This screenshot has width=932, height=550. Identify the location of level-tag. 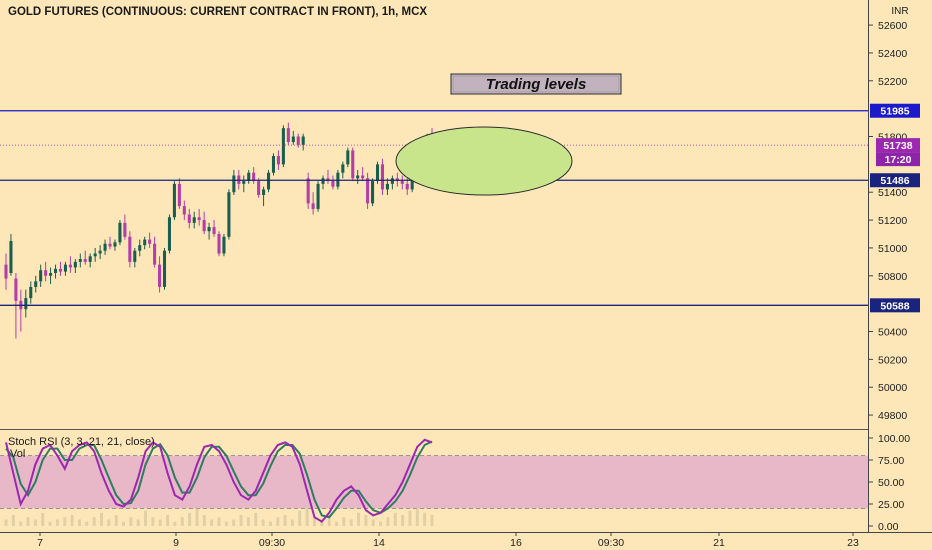
(895, 305).